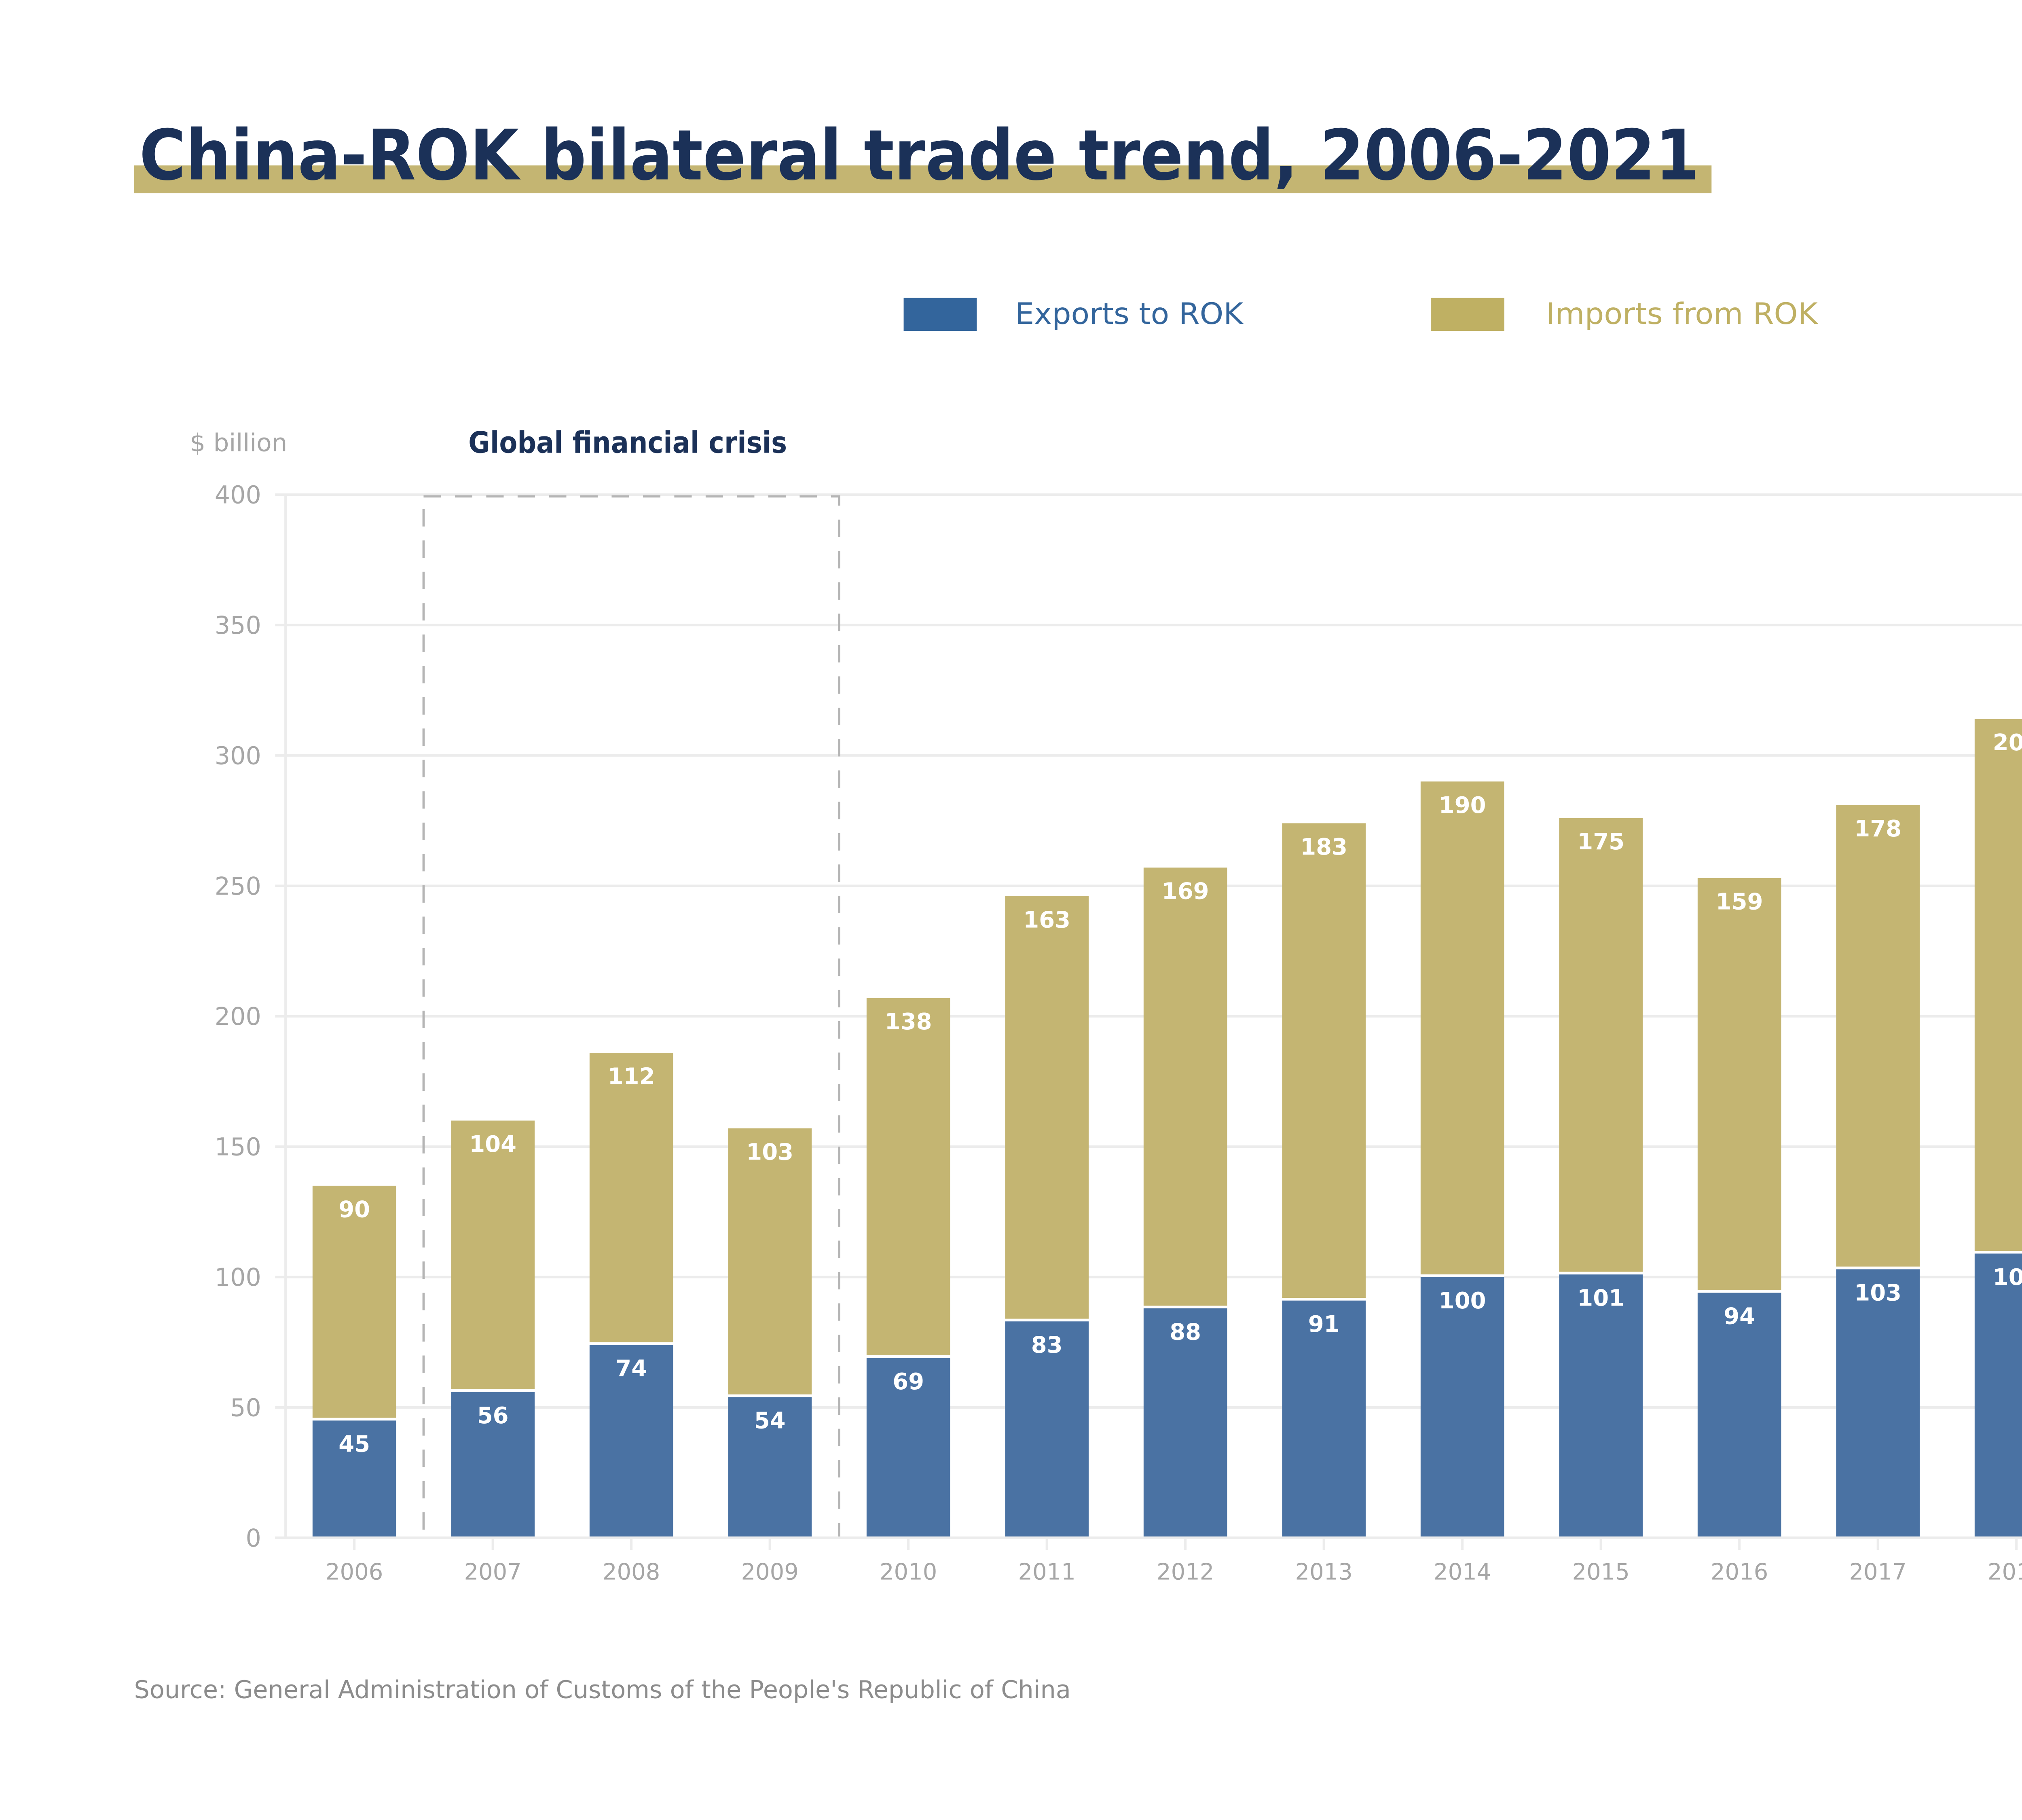  What do you see at coordinates (627, 443) in the screenshot?
I see `annotation-label-financial-crisis: Global financial crisis` at bounding box center [627, 443].